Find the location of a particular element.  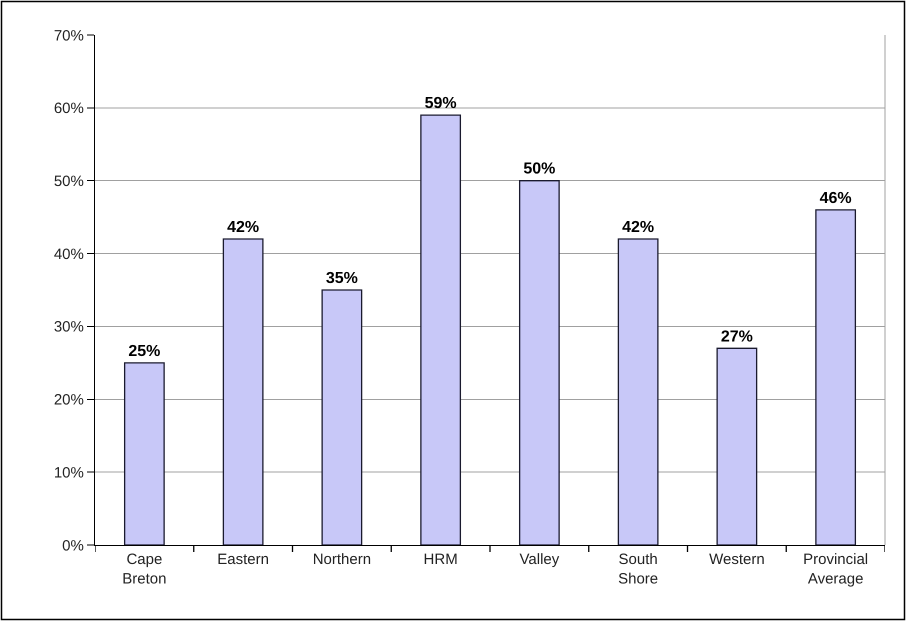

y-tick-label: 30% is located at coordinates (69, 327).